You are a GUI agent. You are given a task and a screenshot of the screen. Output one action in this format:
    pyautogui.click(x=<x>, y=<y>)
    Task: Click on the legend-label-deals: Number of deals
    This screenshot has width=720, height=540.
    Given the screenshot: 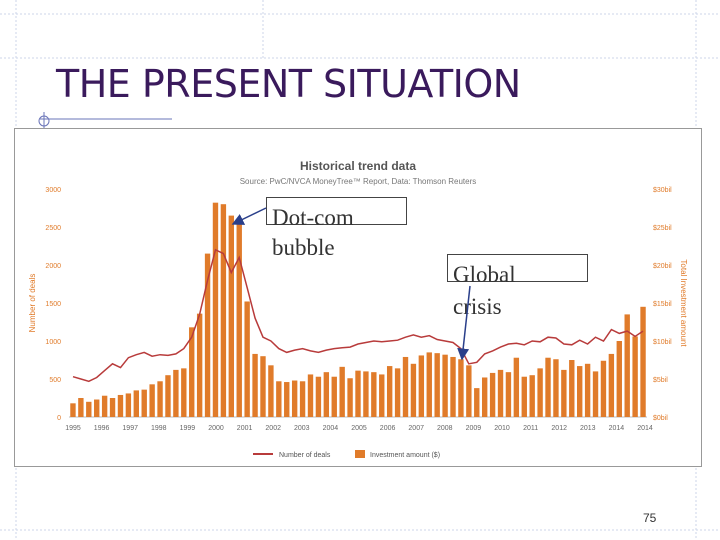 What is the action you would take?
    pyautogui.click(x=305, y=455)
    